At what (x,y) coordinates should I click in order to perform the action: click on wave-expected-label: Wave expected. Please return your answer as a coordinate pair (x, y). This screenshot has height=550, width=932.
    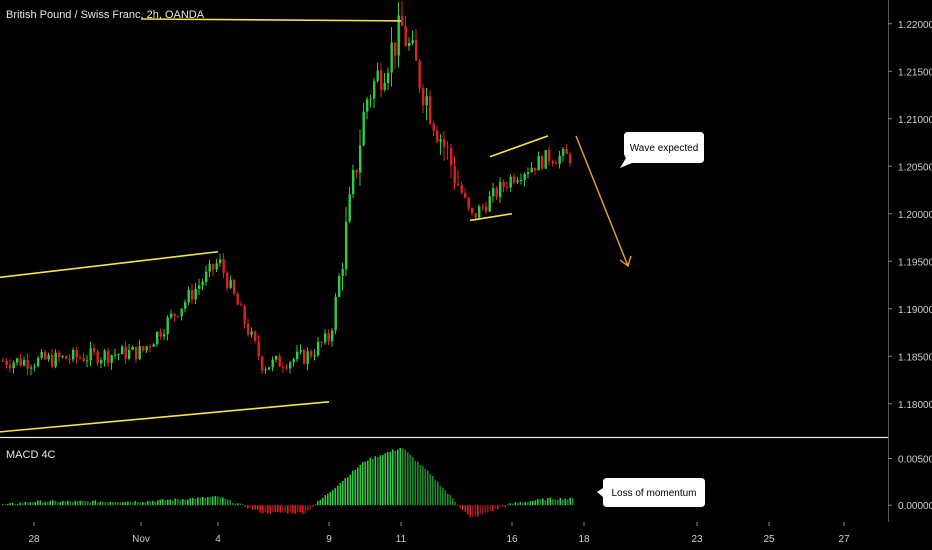
    Looking at the image, I should click on (664, 148).